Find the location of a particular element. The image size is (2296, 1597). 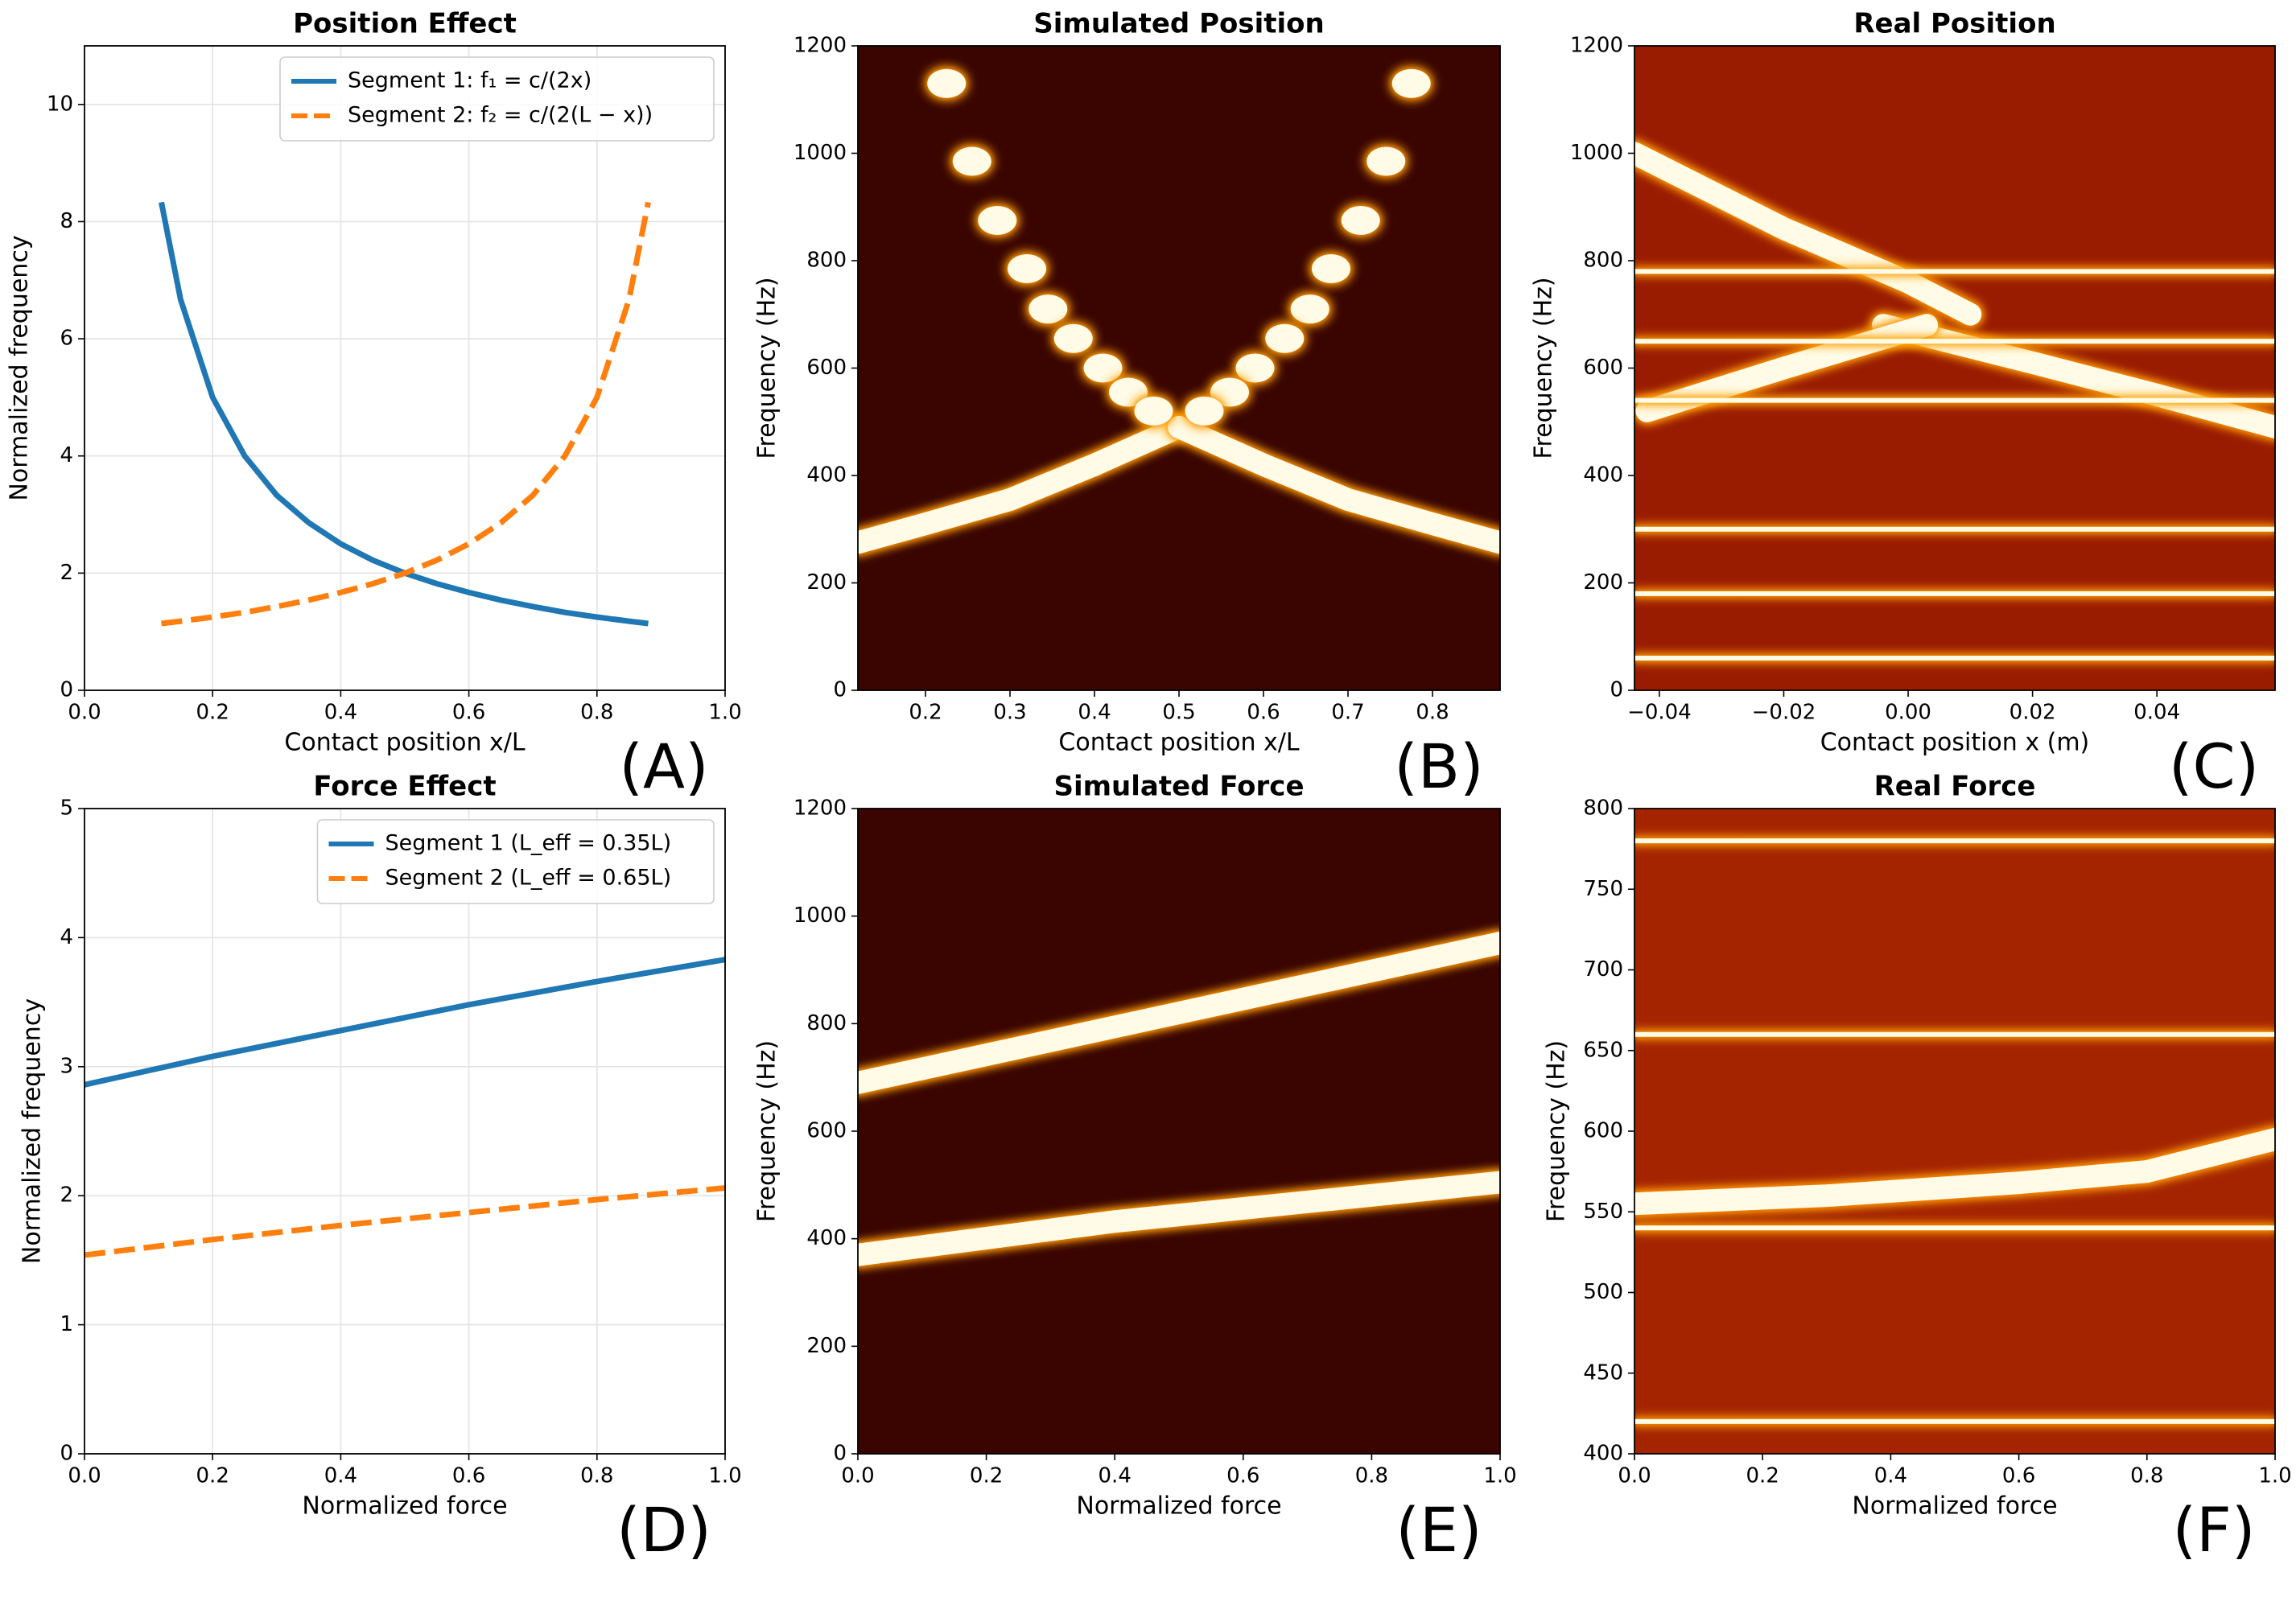

y-tick-label: 10 is located at coordinates (60, 104).